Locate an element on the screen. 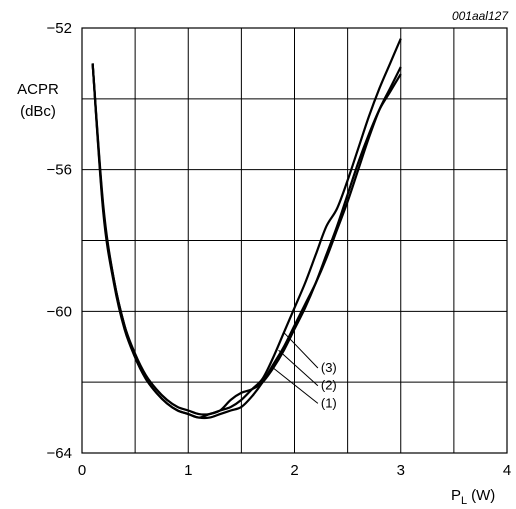  x-axis-label-main: P is located at coordinates (456, 495).